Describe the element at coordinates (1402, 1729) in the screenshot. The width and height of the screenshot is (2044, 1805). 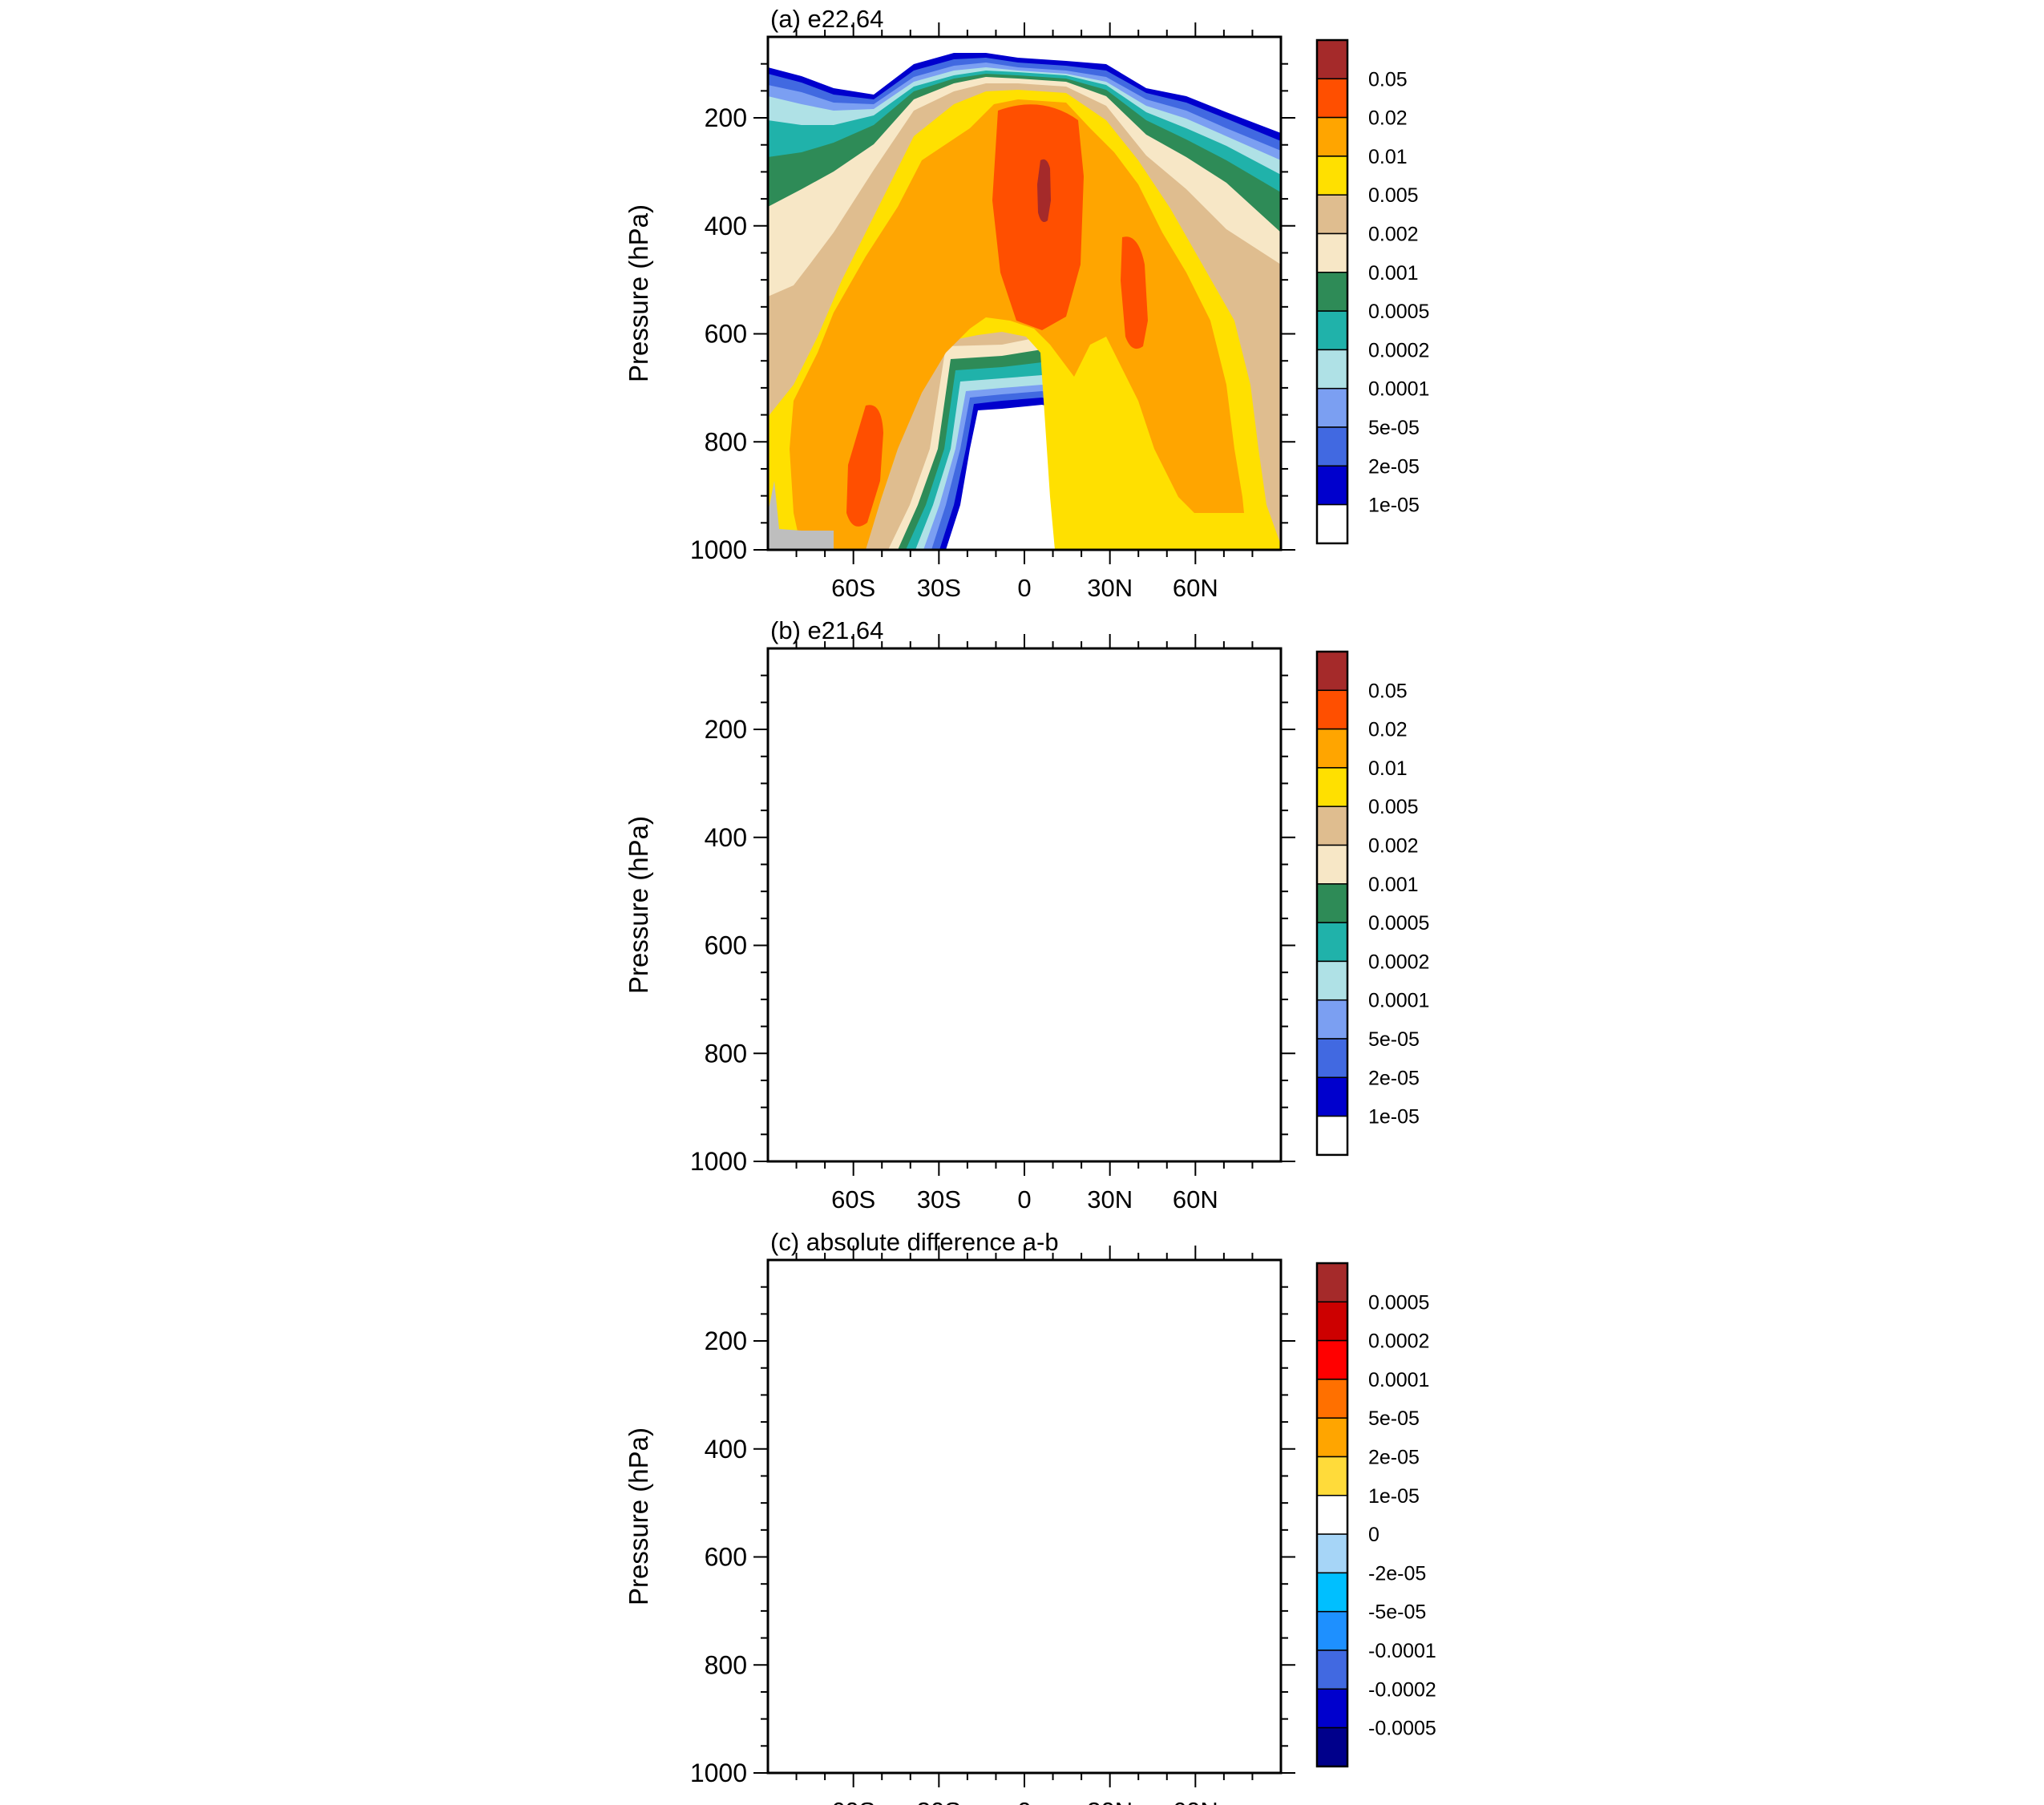
I see `colorbar-label: -0.0005` at that location.